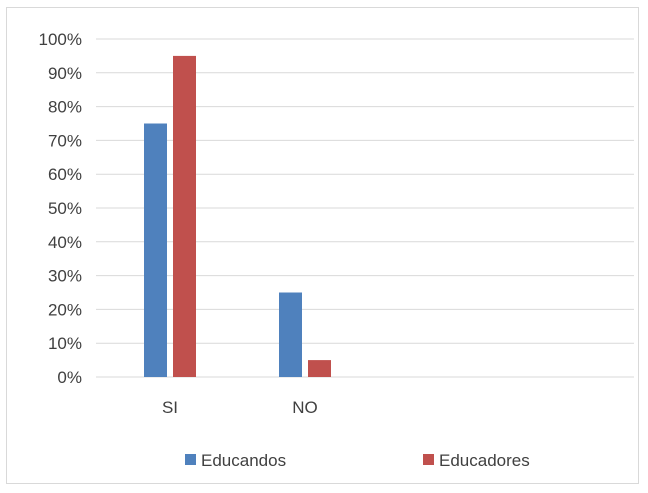 This screenshot has width=648, height=493. I want to click on y-tick-label: 60%, so click(65, 174).